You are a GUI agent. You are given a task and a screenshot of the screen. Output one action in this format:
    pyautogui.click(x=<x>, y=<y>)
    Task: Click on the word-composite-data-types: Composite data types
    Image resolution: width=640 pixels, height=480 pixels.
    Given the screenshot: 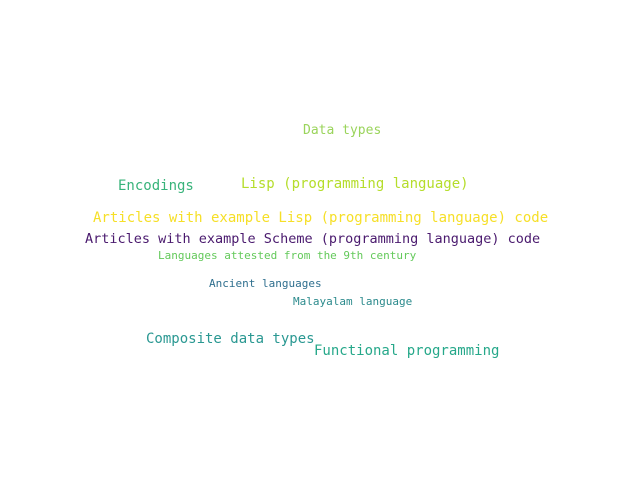 What is the action you would take?
    pyautogui.click(x=230, y=339)
    